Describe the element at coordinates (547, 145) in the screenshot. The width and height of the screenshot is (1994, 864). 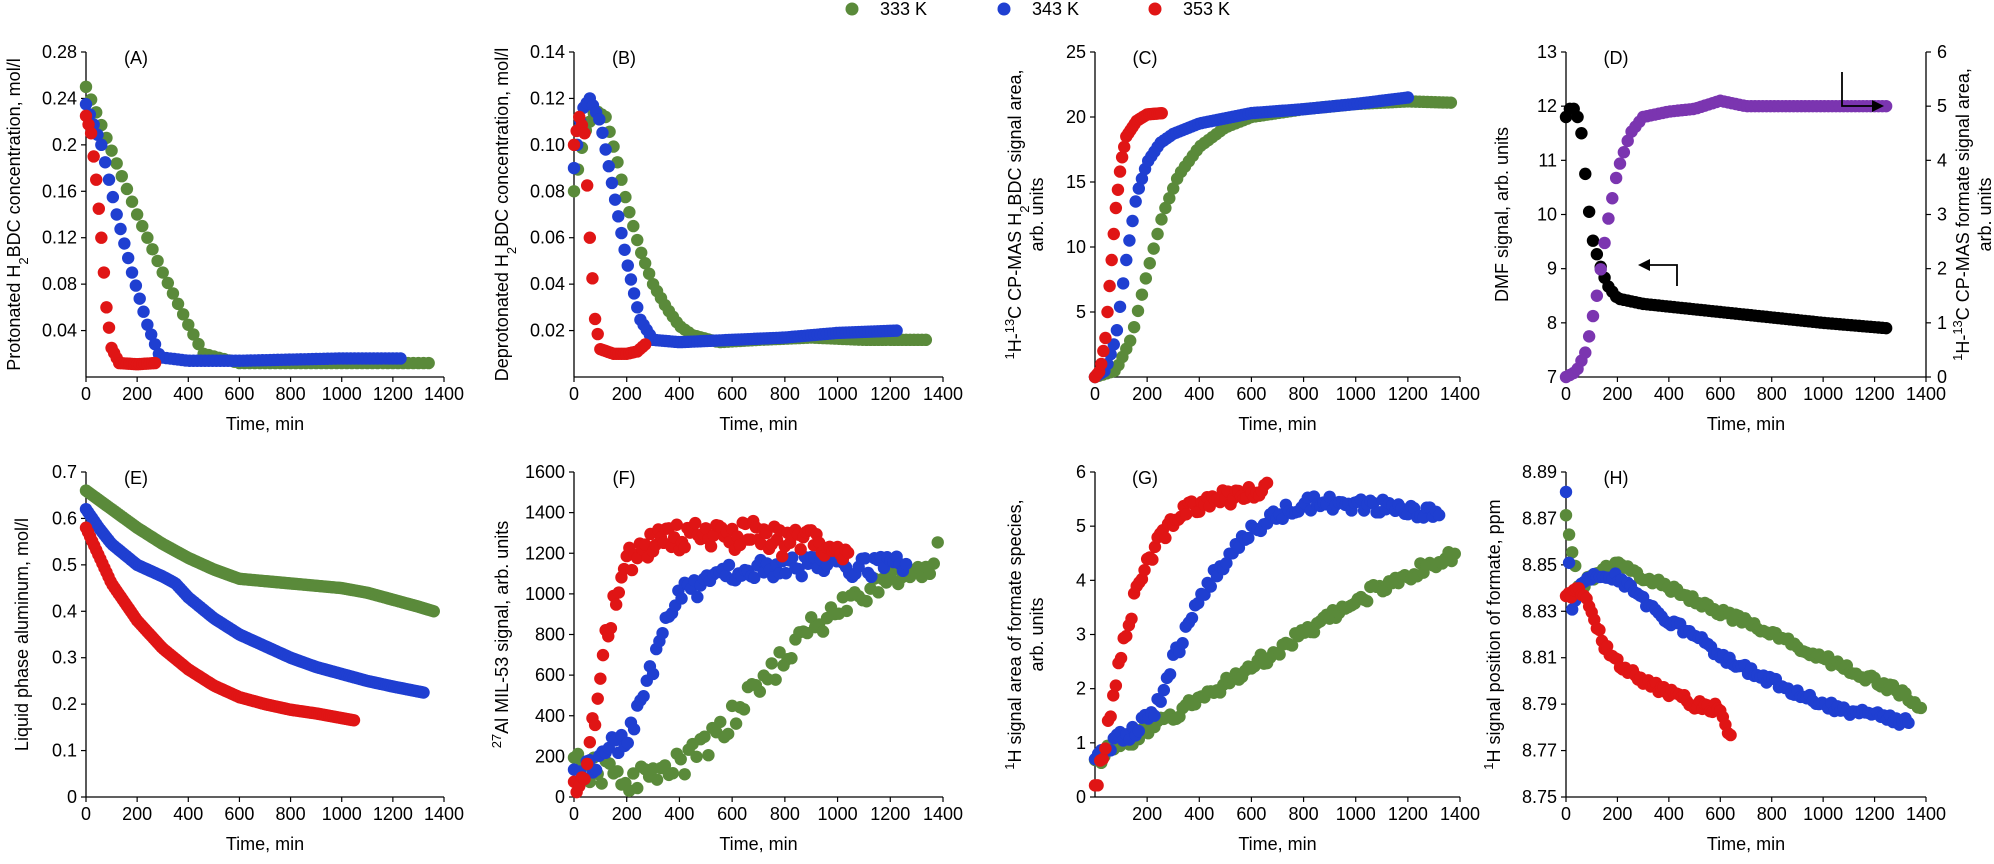
I see `y-tick-label: 0.10` at that location.